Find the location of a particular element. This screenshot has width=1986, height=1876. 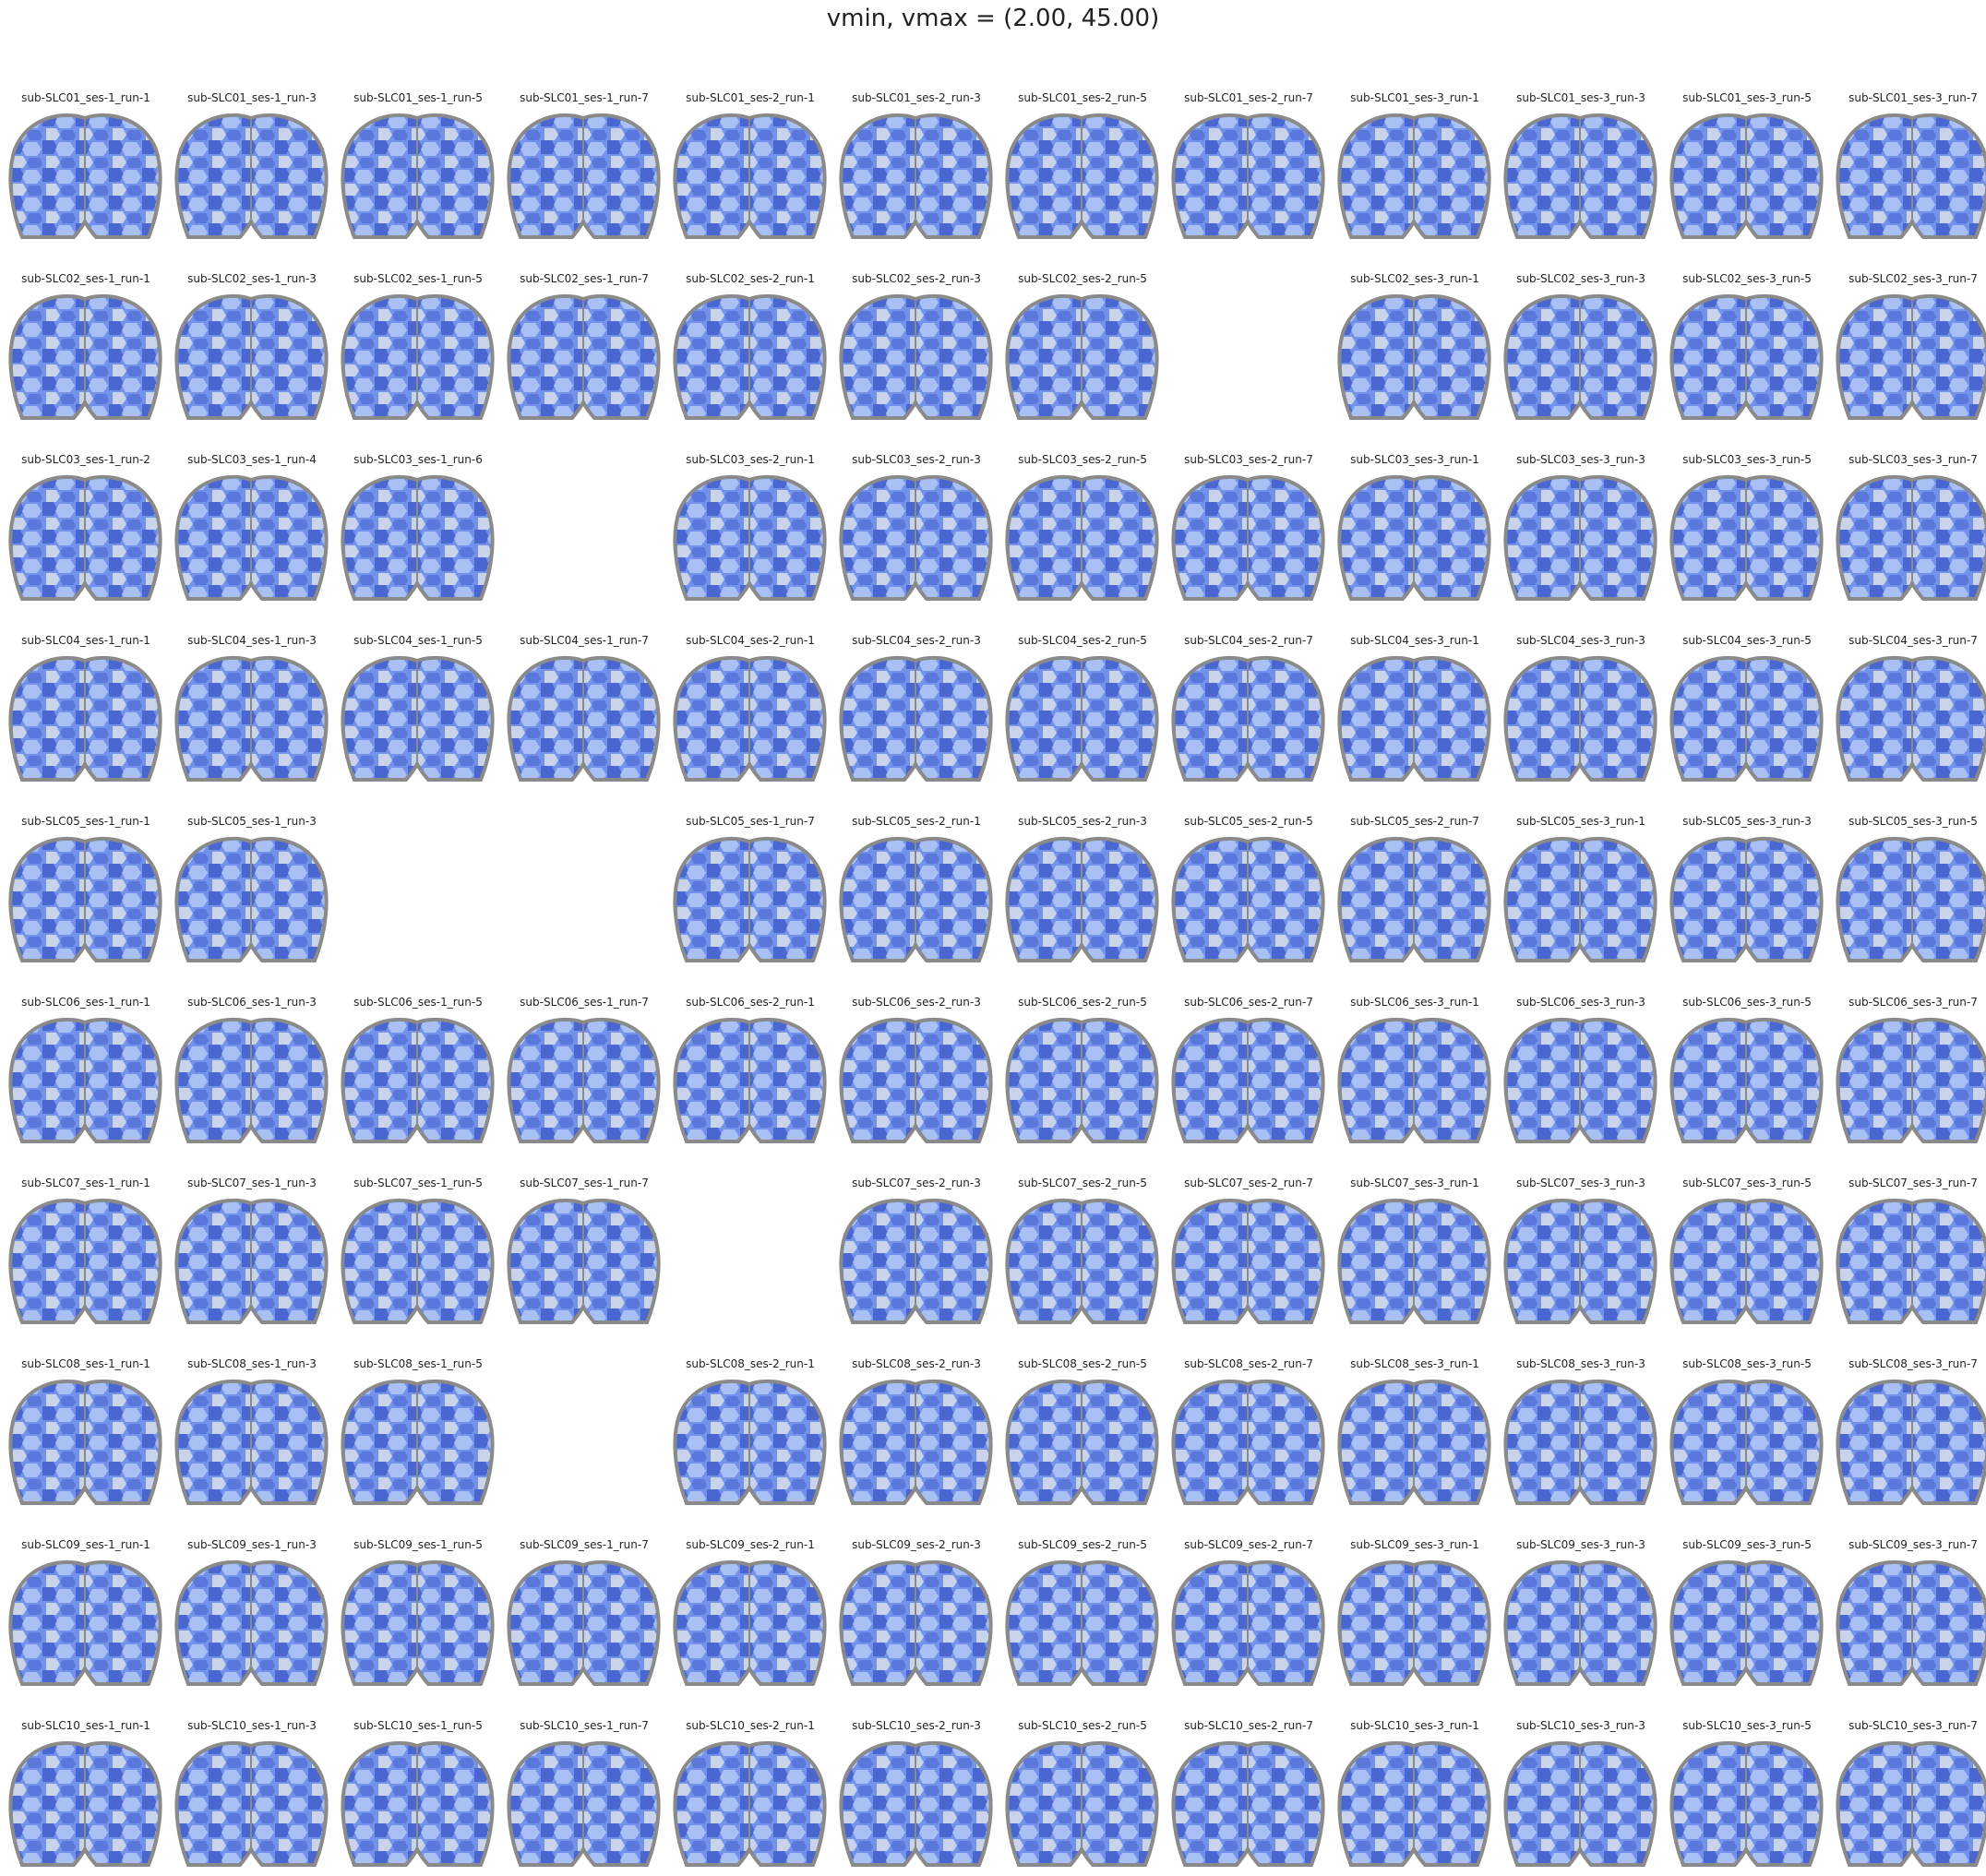

panel-label: sub-SLC07_ses-3_run-3 is located at coordinates (1580, 1183).